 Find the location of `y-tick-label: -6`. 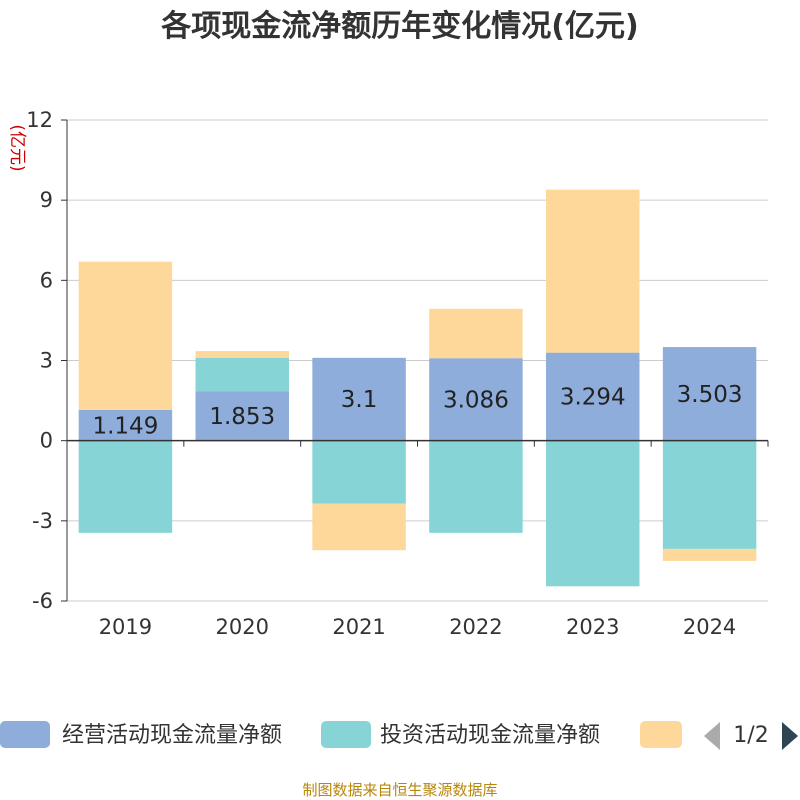

y-tick-label: -6 is located at coordinates (42, 601).